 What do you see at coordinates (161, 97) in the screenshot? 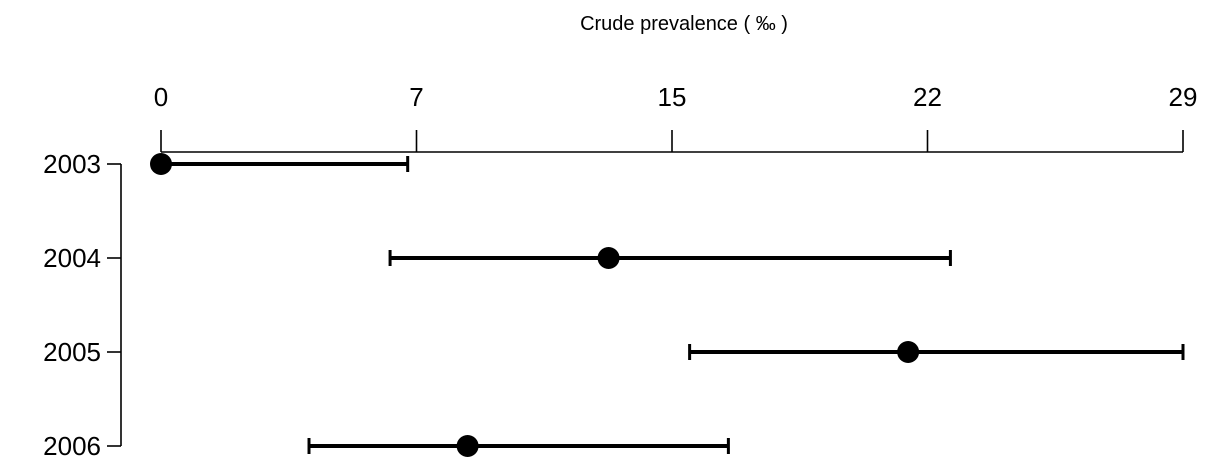
I see `x-tick-label: 0` at bounding box center [161, 97].